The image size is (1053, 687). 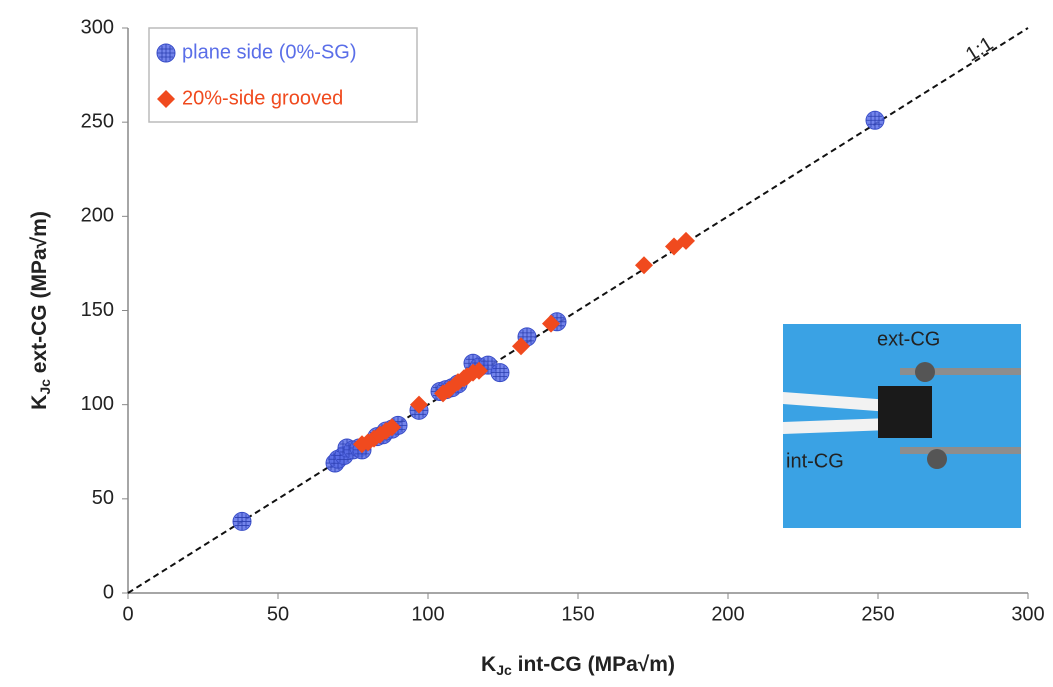 I want to click on inset-label: ext-CG, so click(x=908, y=339).